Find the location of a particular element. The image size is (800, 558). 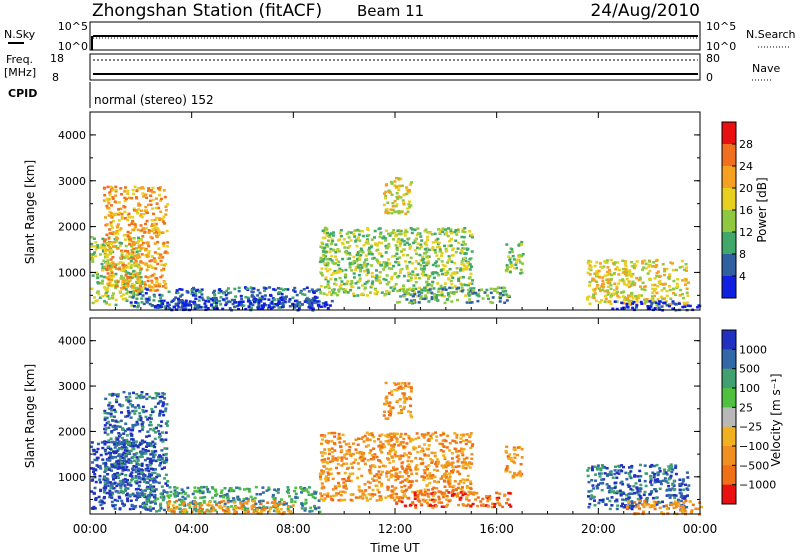

power-colorbar-tick: 28 is located at coordinates (746, 144).